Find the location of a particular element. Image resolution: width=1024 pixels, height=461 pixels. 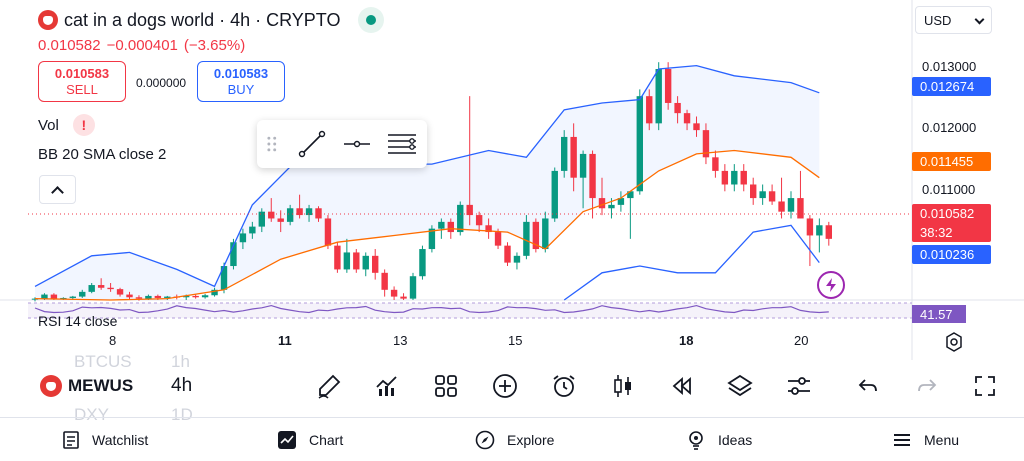

price-summary: 0.010582 −0.000401 (−3.65%) is located at coordinates (141, 45).